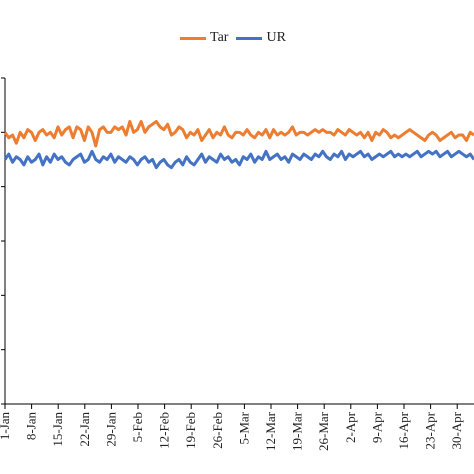 This screenshot has width=474, height=474. I want to click on legend-swatch-ur, so click(249, 38).